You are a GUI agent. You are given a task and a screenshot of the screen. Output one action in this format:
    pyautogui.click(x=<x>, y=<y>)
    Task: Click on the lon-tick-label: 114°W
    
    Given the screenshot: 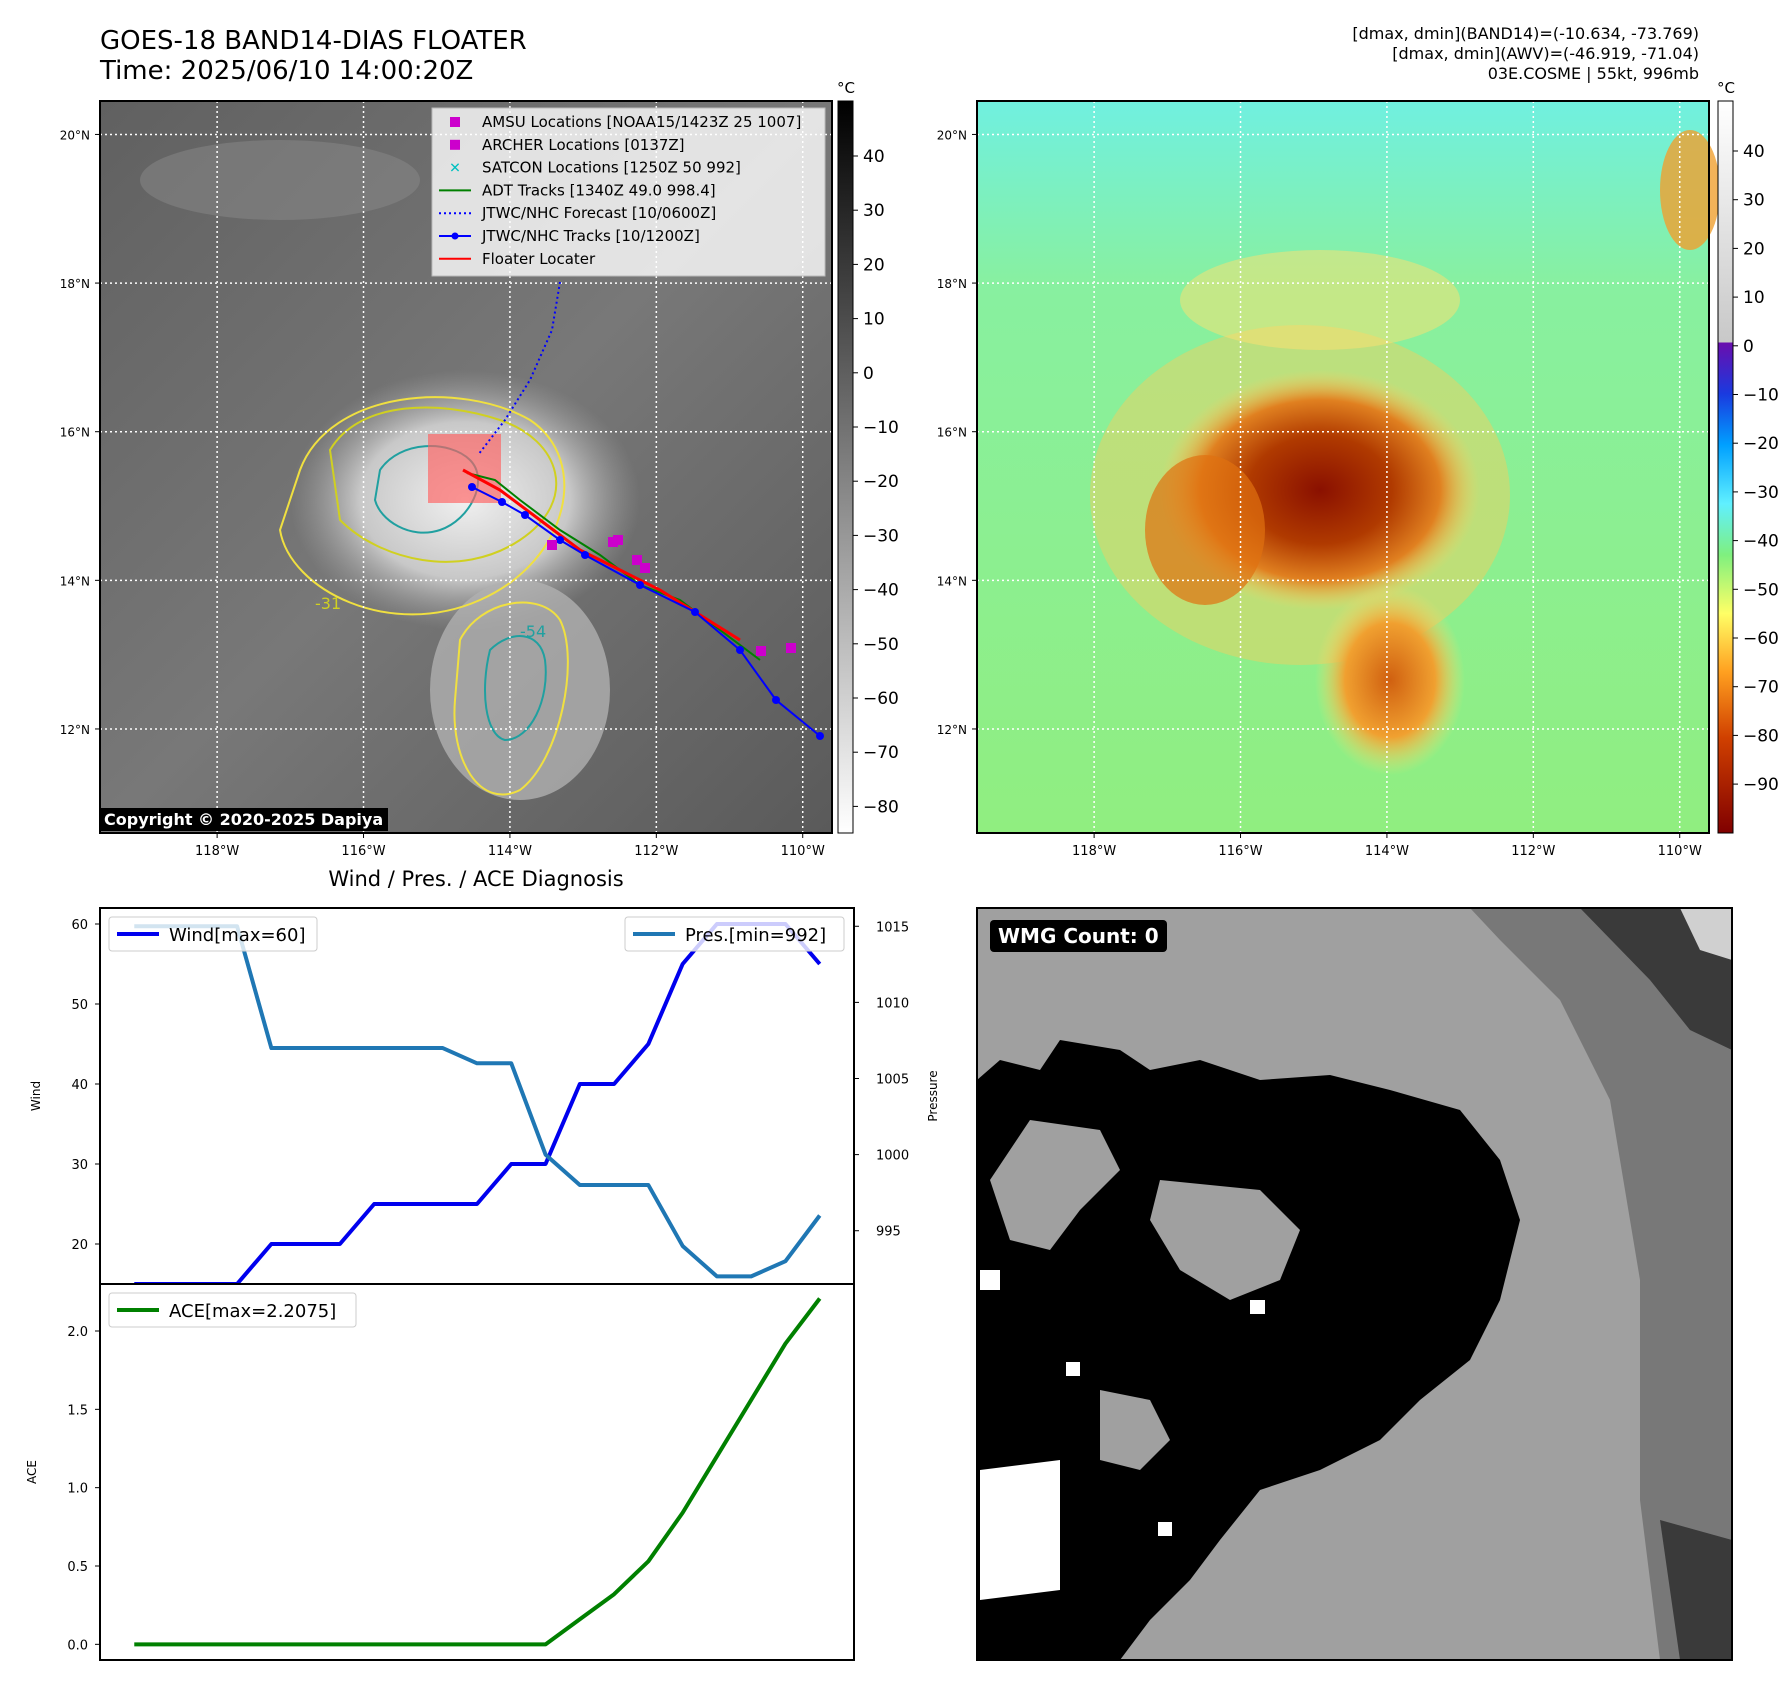 What is the action you would take?
    pyautogui.click(x=1387, y=851)
    